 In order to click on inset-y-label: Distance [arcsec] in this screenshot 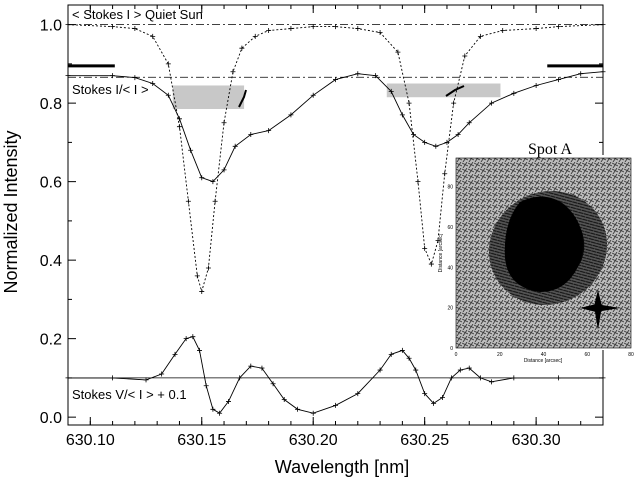, I will do `click(441, 252)`.